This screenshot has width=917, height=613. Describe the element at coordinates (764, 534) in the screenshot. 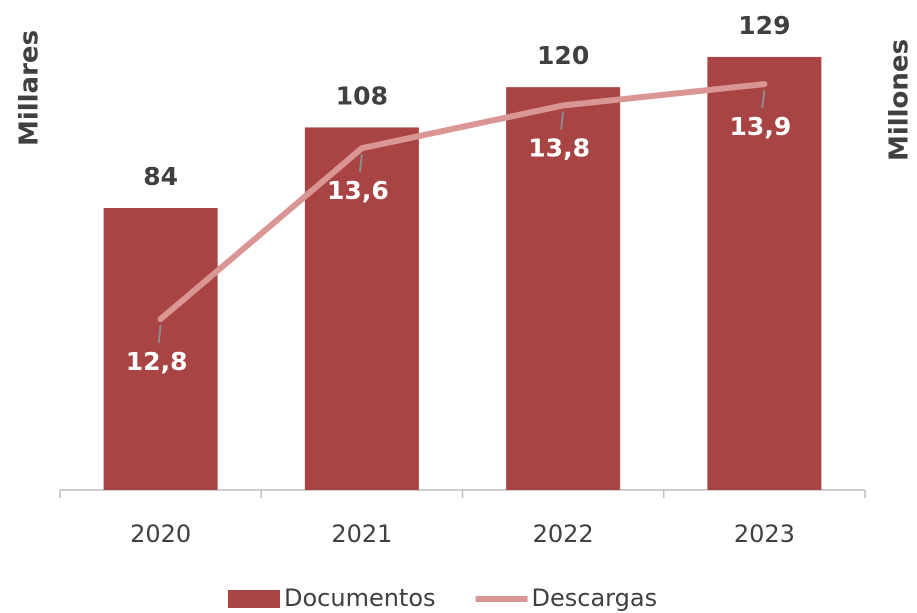

I see `x-tick-label: 2023` at that location.